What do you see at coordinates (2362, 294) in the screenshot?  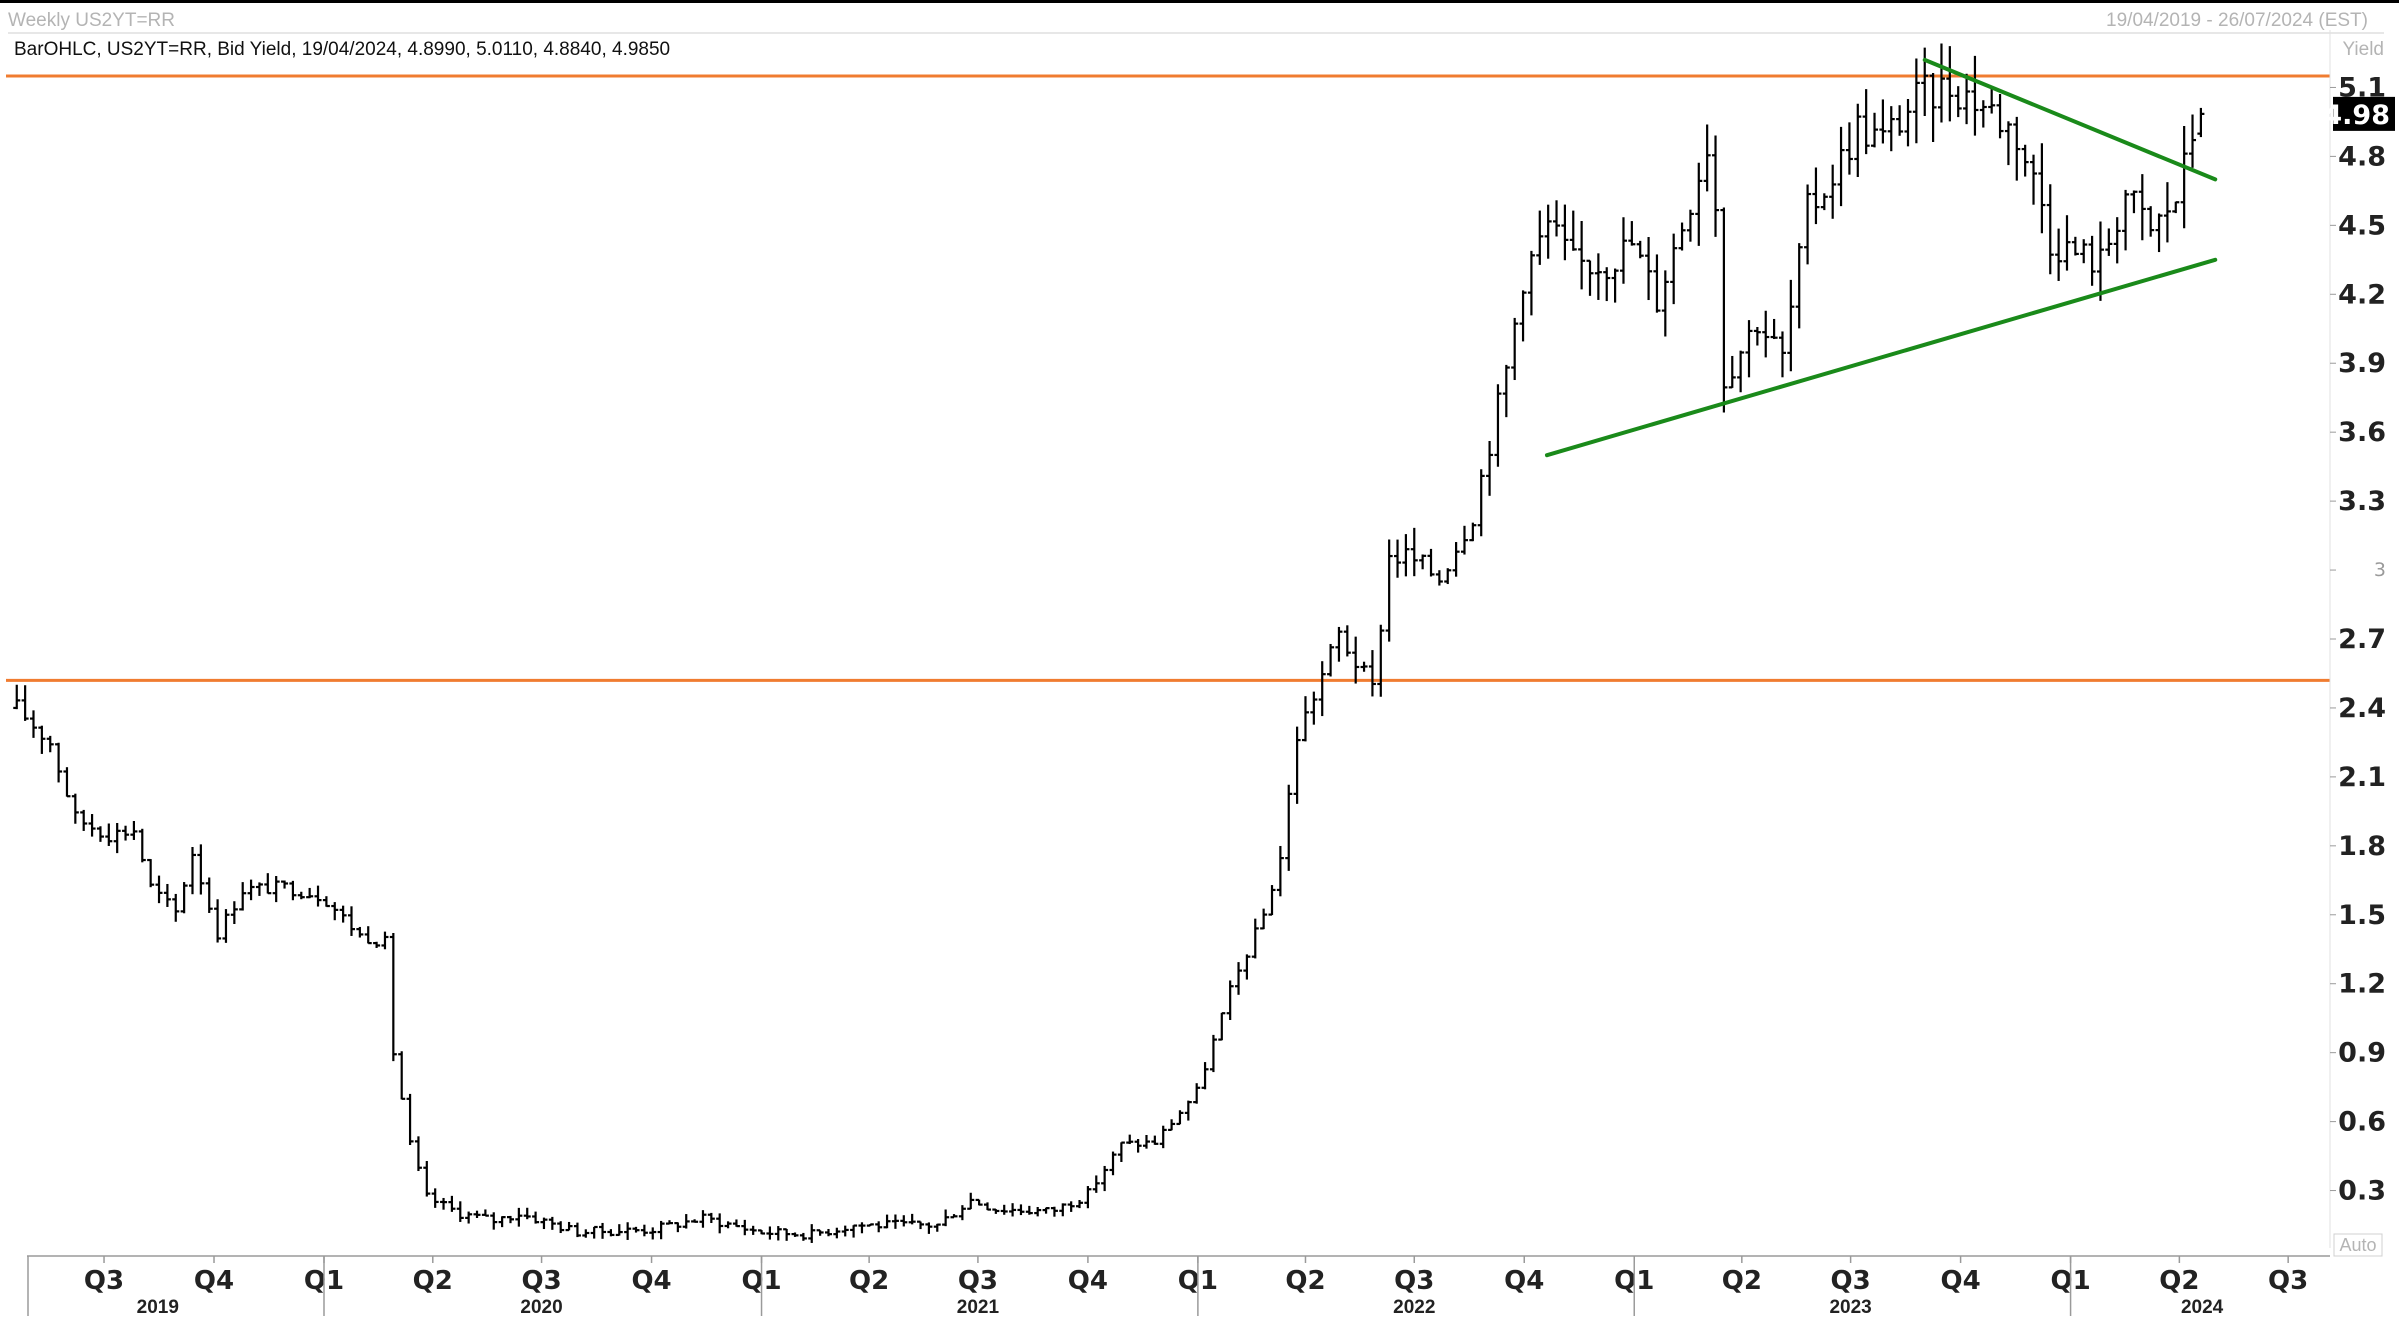 I see `y-tick-label: 4.2` at bounding box center [2362, 294].